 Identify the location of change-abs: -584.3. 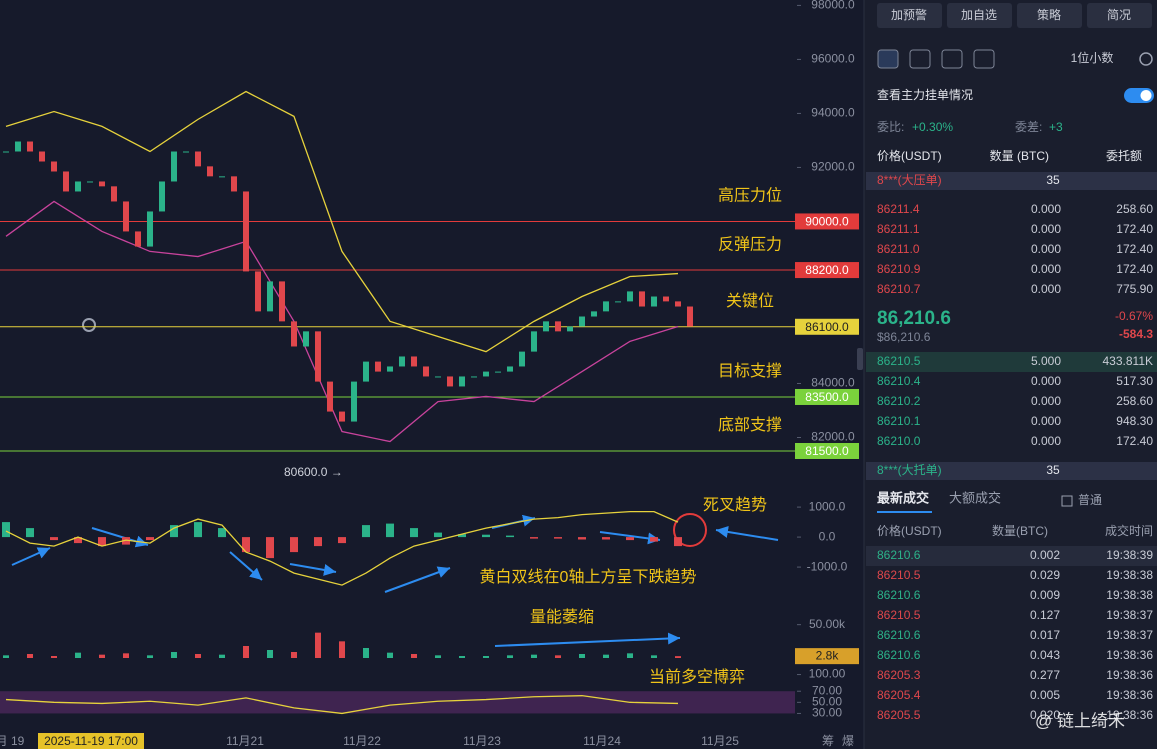
(1136, 334).